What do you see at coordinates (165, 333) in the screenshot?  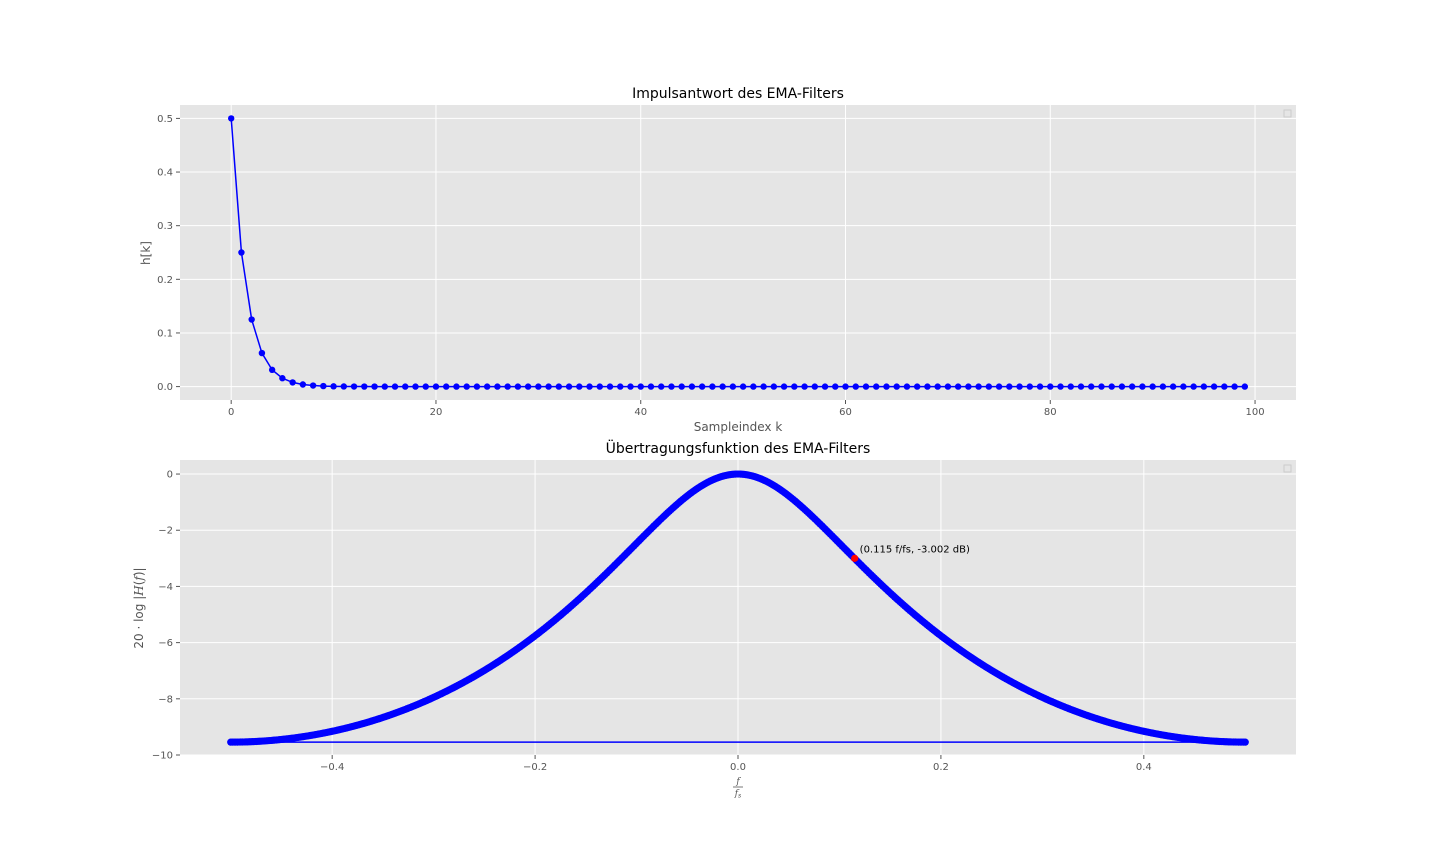 I see `impulse-y-tick-label: 0.1` at bounding box center [165, 333].